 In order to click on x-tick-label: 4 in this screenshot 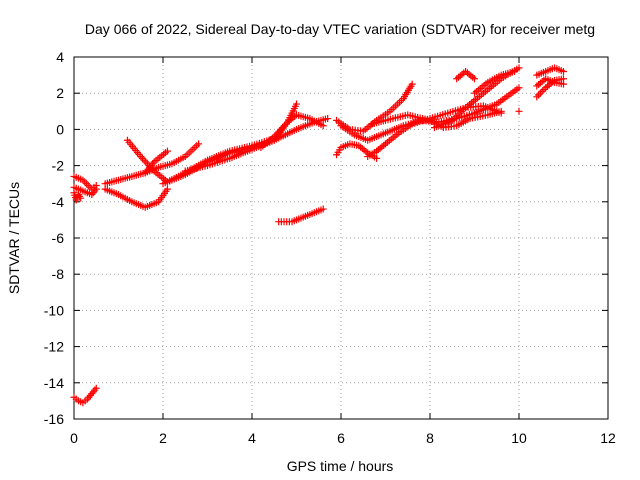, I will do `click(252, 438)`.